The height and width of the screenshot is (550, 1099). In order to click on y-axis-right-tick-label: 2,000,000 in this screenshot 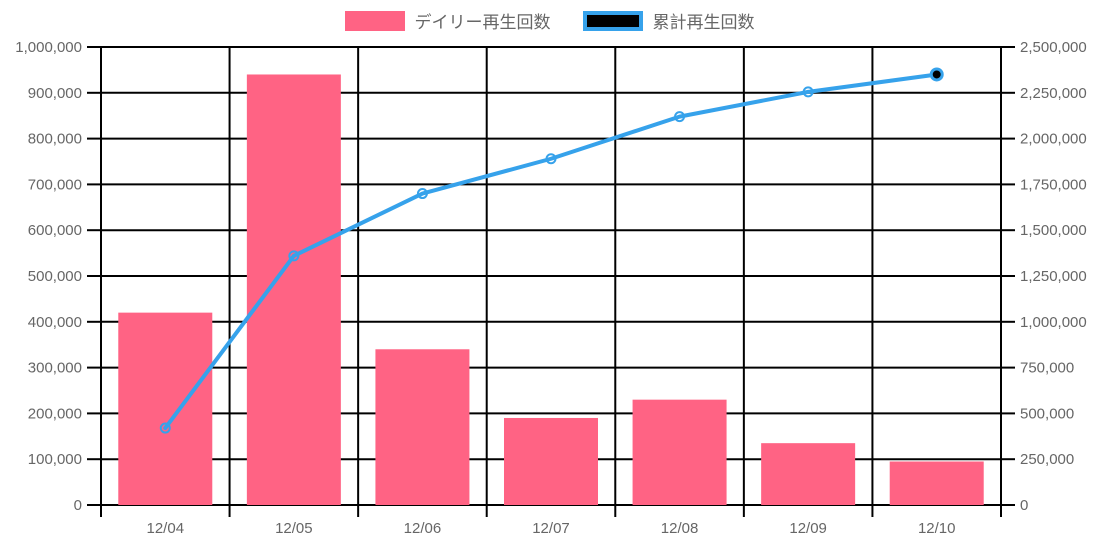, I will do `click(1053, 139)`.